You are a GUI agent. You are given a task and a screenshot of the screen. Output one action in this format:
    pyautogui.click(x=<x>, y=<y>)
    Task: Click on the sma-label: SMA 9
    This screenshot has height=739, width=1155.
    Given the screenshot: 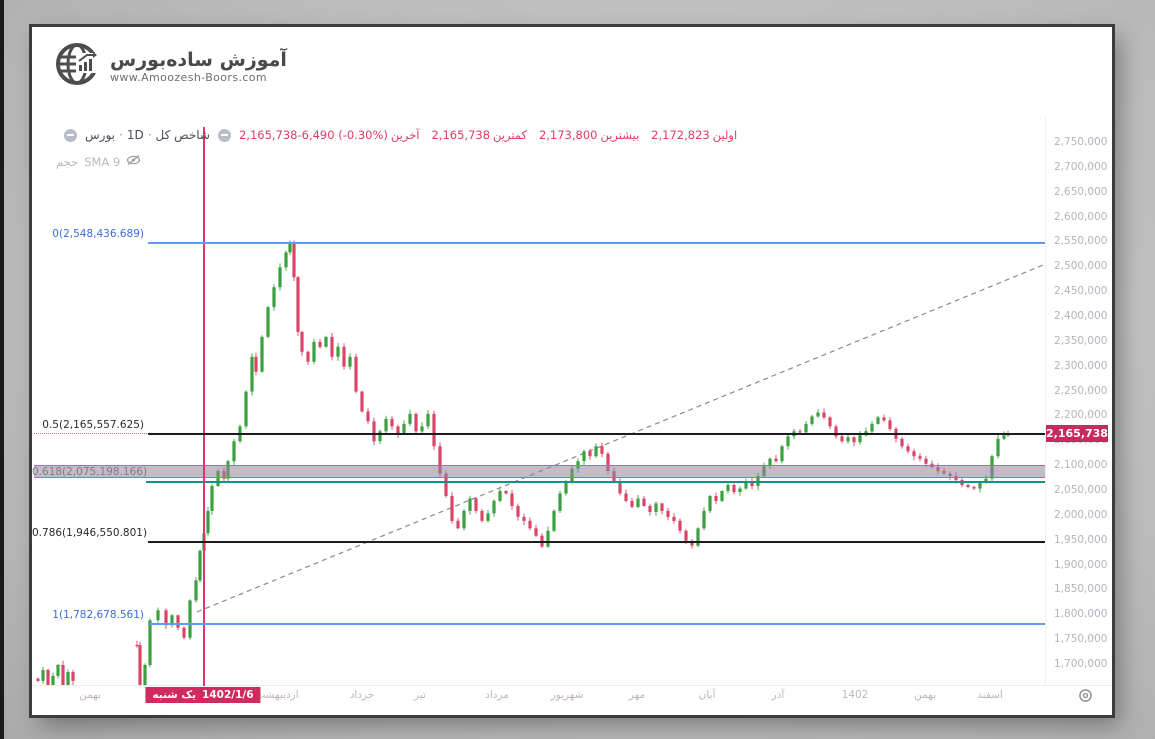 What is the action you would take?
    pyautogui.click(x=102, y=161)
    